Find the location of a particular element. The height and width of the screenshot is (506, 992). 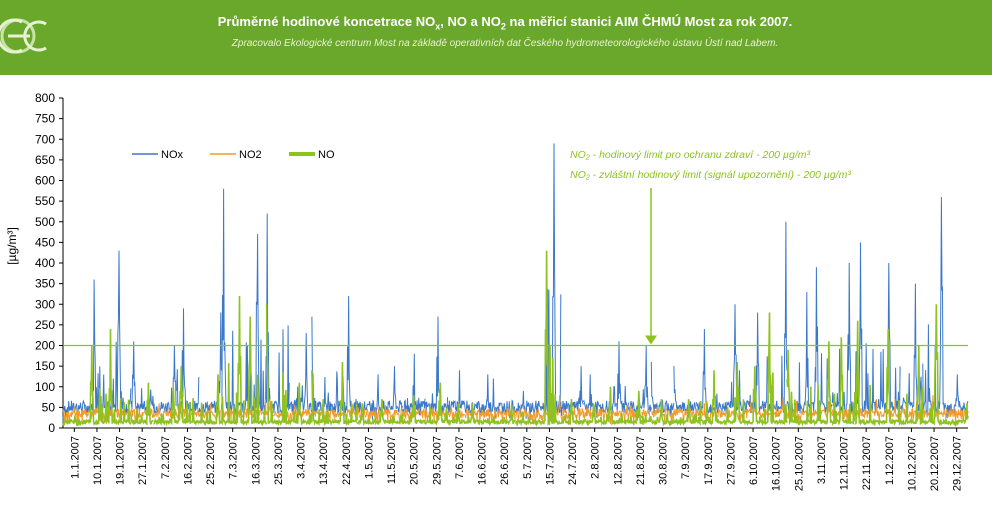

legend: NOx NO2 NO is located at coordinates (233, 155).